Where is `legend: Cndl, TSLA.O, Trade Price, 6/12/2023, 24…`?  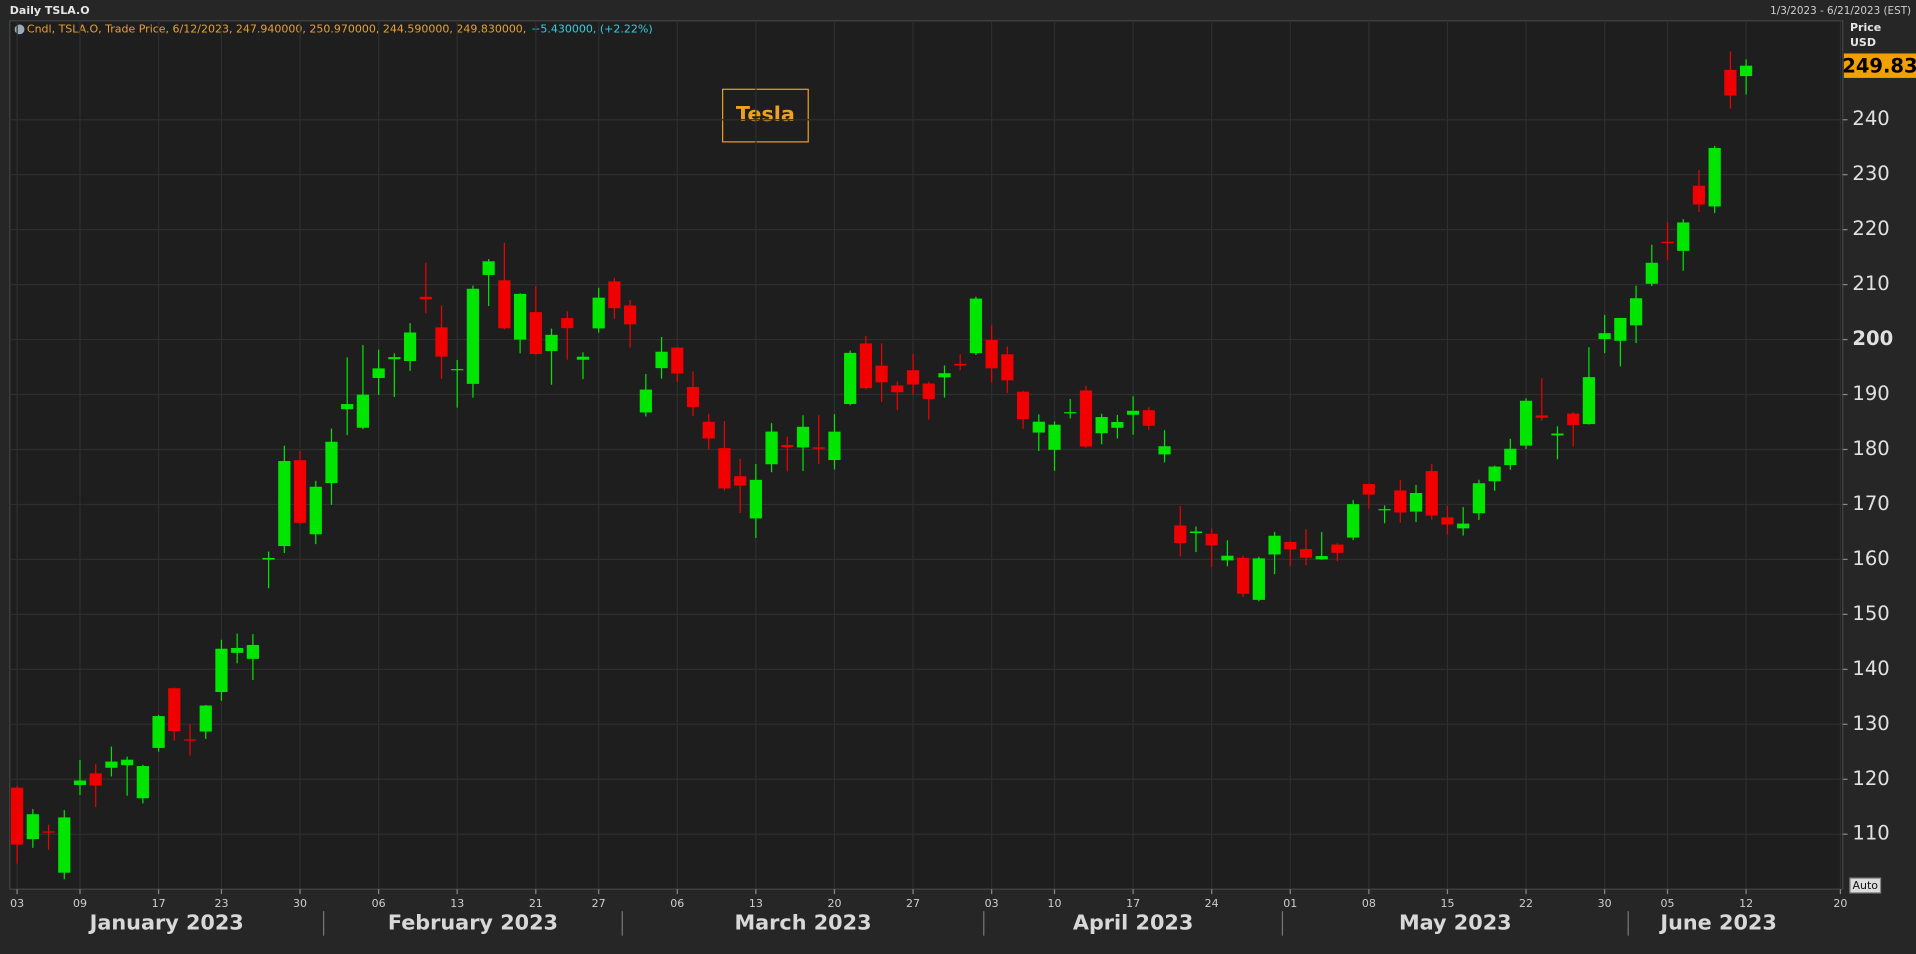 legend: Cndl, TSLA.O, Trade Price, 6/12/2023, 24… is located at coordinates (340, 28).